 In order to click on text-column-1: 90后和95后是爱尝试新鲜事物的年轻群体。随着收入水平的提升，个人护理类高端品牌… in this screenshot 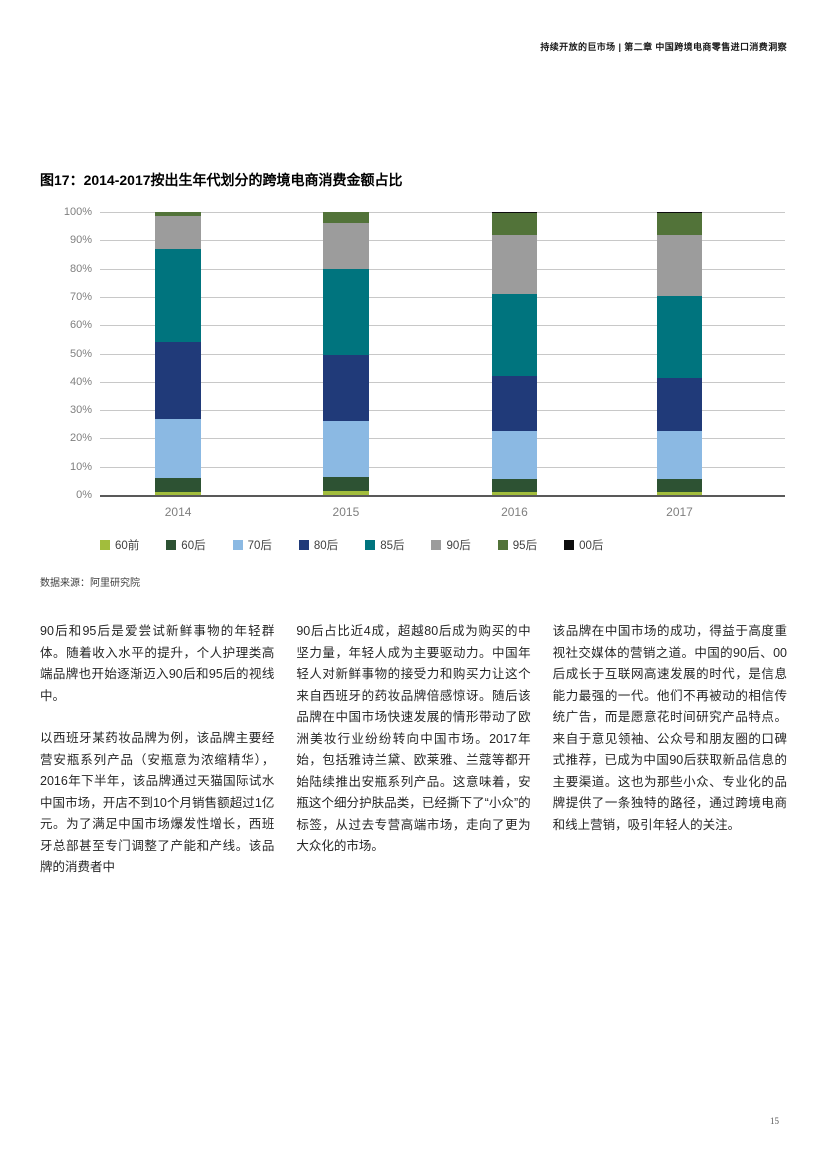, I will do `click(157, 760)`.